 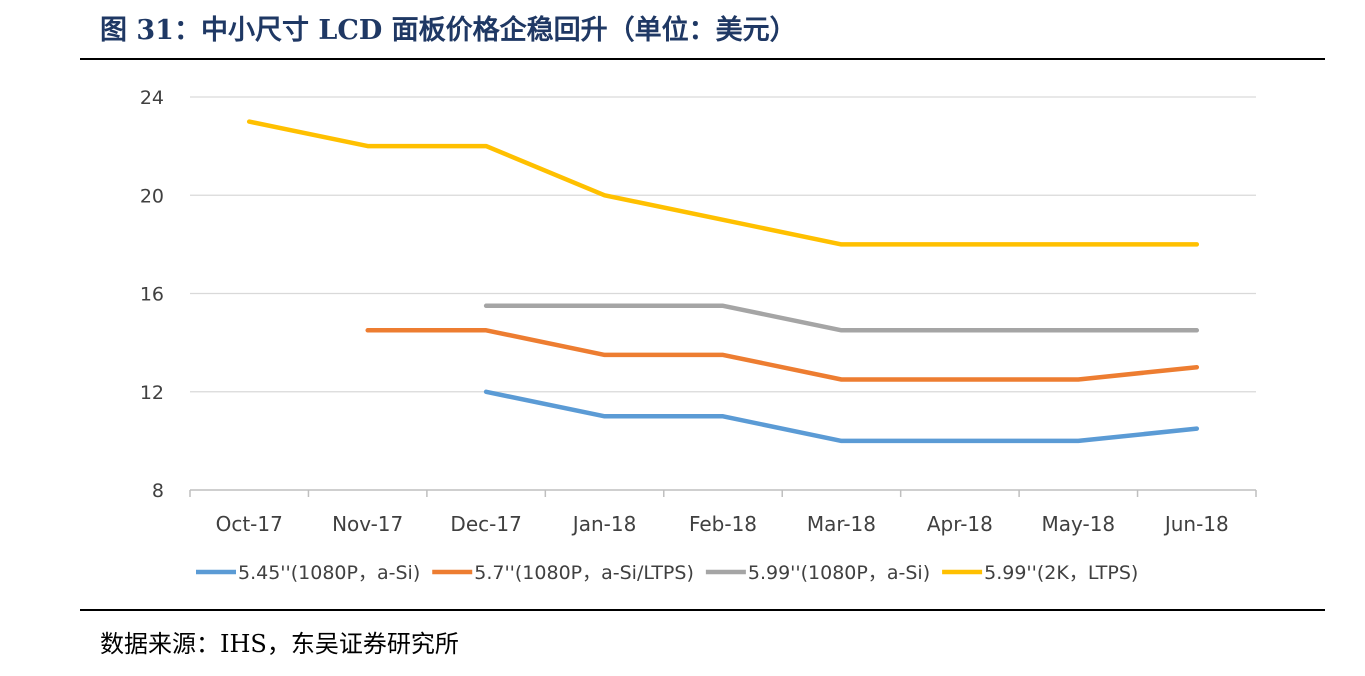 I want to click on figure-source: 数据来源：IHS，东吴证券研究所, so click(x=279, y=644).